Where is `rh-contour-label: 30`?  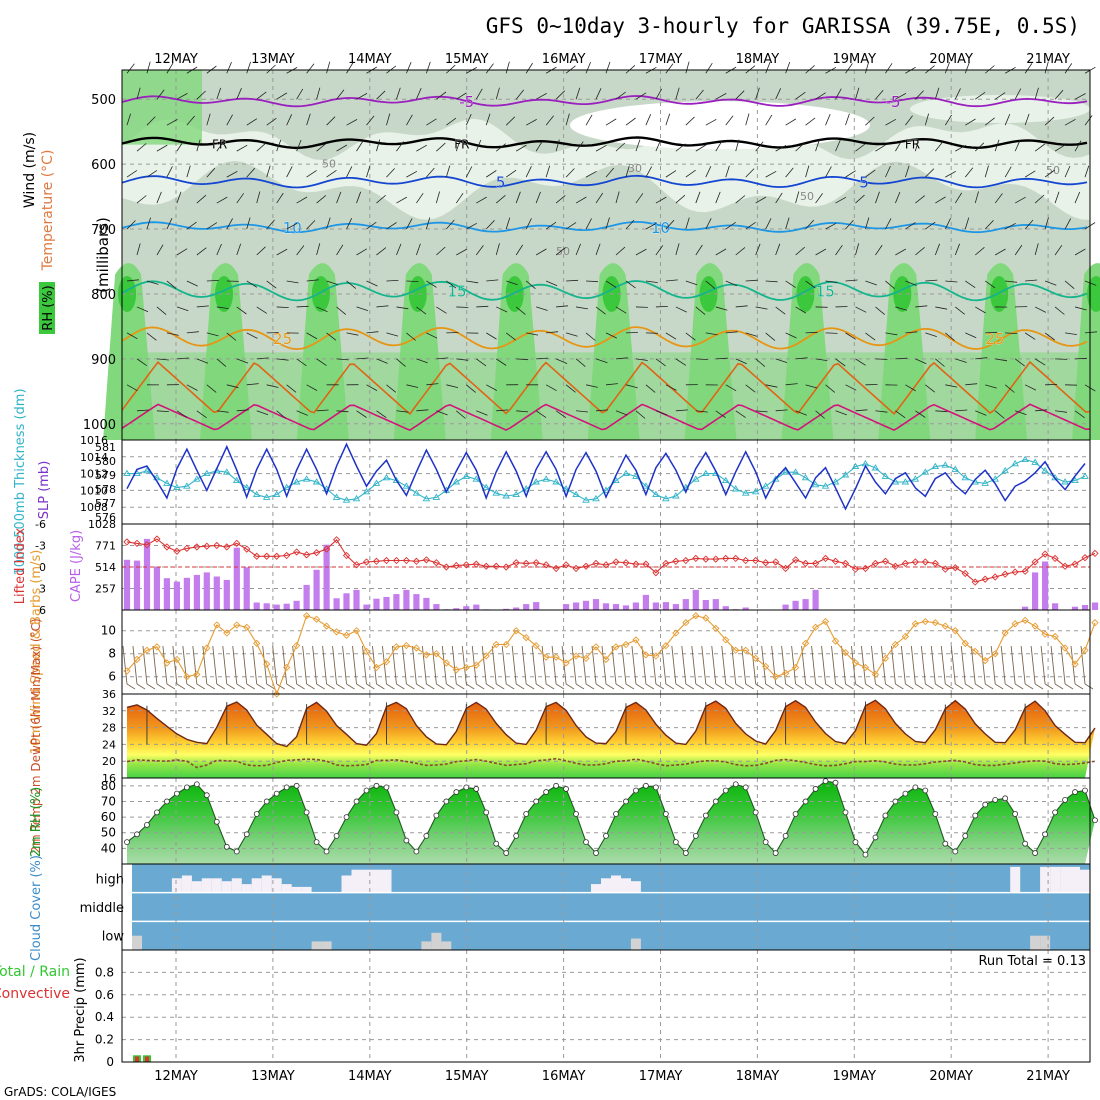 rh-contour-label: 30 is located at coordinates (635, 168).